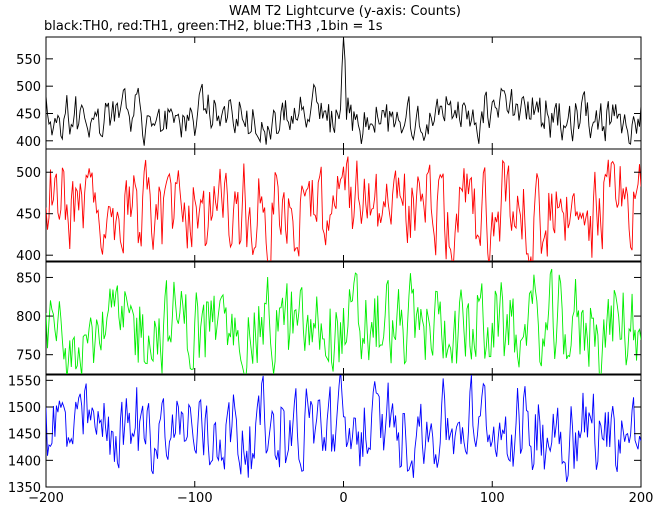 The width and height of the screenshot is (654, 505). What do you see at coordinates (641, 498) in the screenshot?
I see `x-tick-label-200: 200` at bounding box center [641, 498].